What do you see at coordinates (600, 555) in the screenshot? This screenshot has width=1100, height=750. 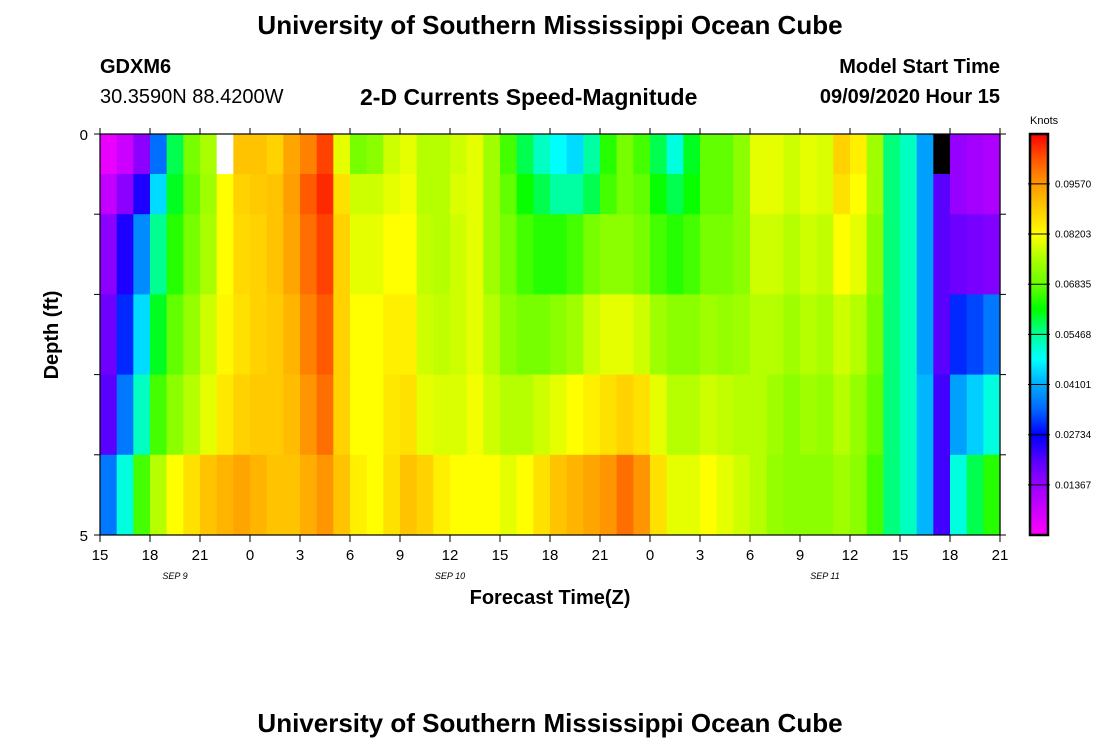 I see `x-tick-label: 21` at bounding box center [600, 555].